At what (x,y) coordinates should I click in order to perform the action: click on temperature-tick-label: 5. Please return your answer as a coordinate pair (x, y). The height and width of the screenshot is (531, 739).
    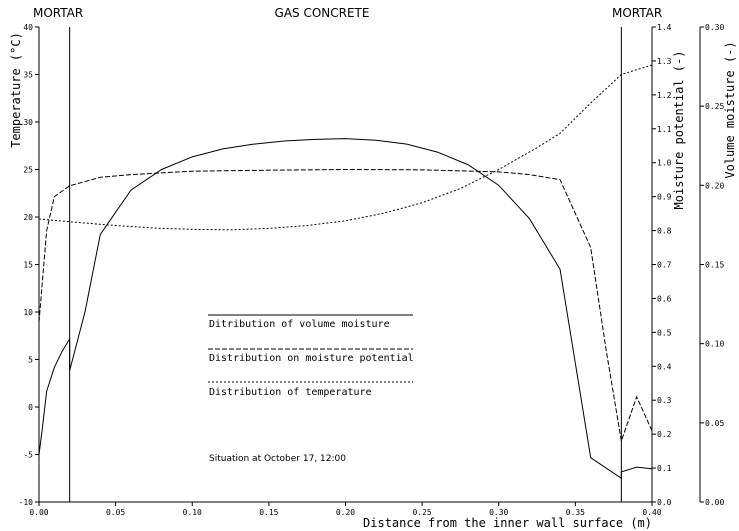
    Looking at the image, I should click on (30, 360).